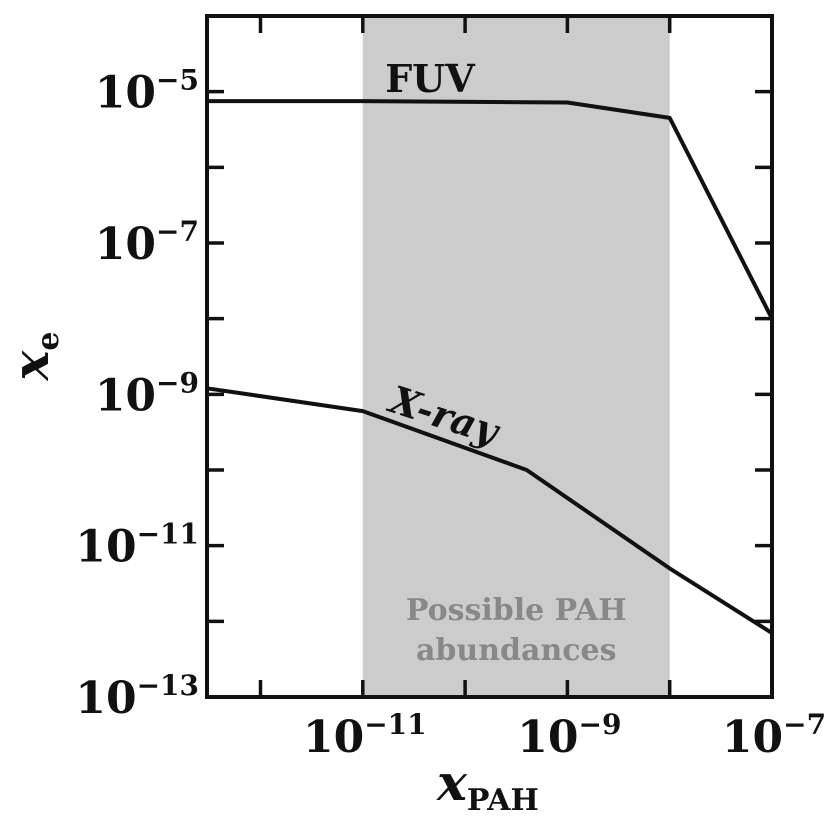 This screenshot has height=830, width=830. What do you see at coordinates (333, 737) in the screenshot?
I see `x-tick-label-0-base: 10` at bounding box center [333, 737].